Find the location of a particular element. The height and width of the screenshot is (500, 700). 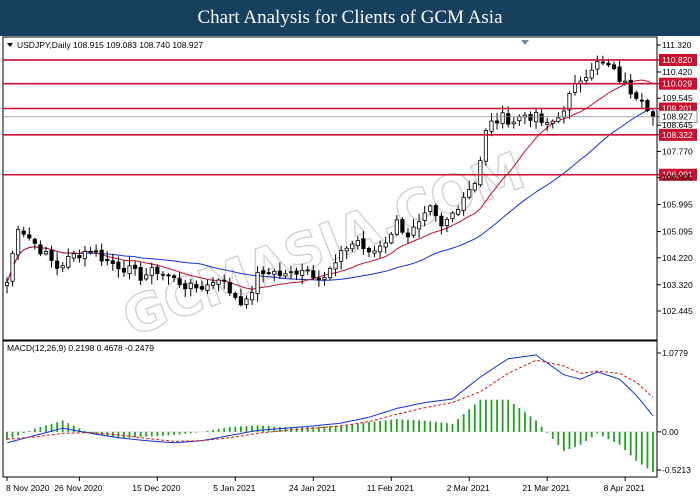

current-price-label: 108.927 is located at coordinates (677, 117).